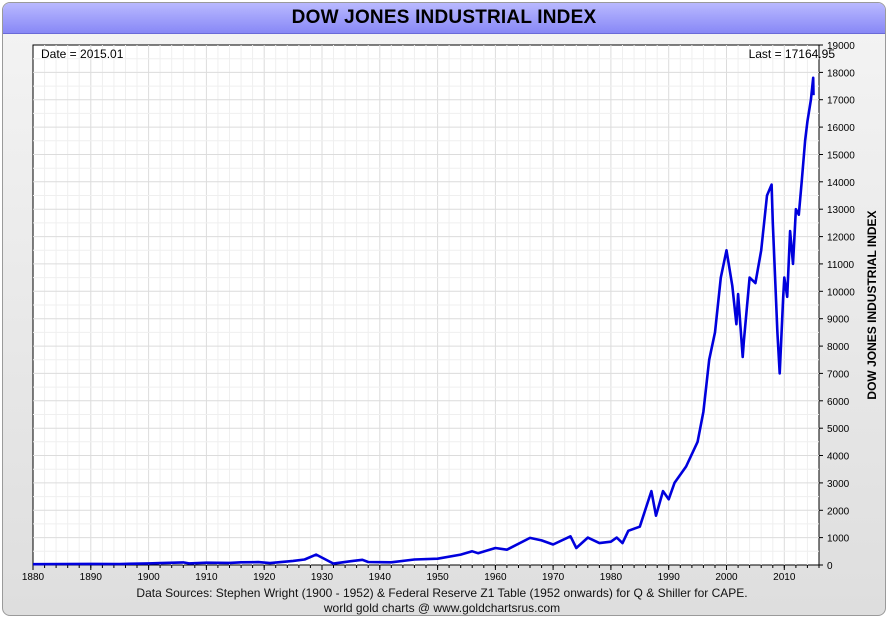  Describe the element at coordinates (380, 577) in the screenshot. I see `x-tick-label: 1940` at that location.